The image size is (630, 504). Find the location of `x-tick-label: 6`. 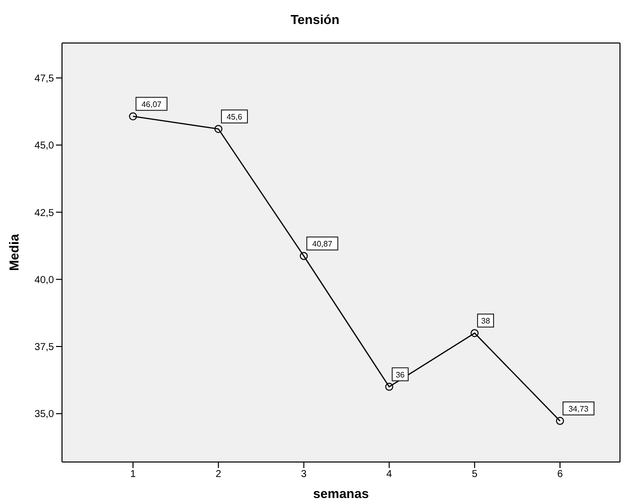

x-tick-label: 6 is located at coordinates (560, 474).